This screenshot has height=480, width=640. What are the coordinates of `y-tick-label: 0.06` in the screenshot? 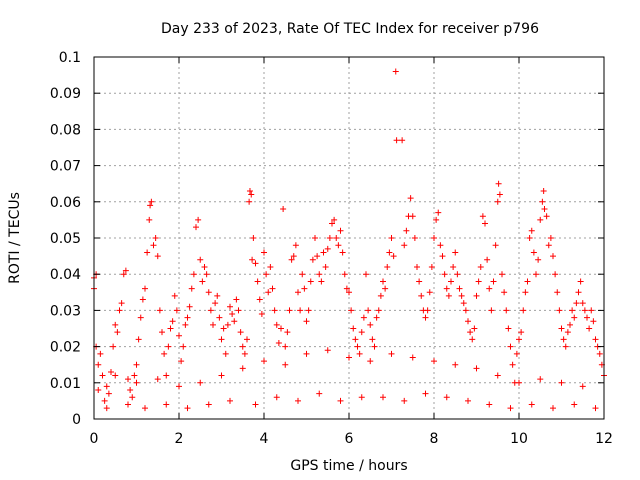 It's located at (65, 203).